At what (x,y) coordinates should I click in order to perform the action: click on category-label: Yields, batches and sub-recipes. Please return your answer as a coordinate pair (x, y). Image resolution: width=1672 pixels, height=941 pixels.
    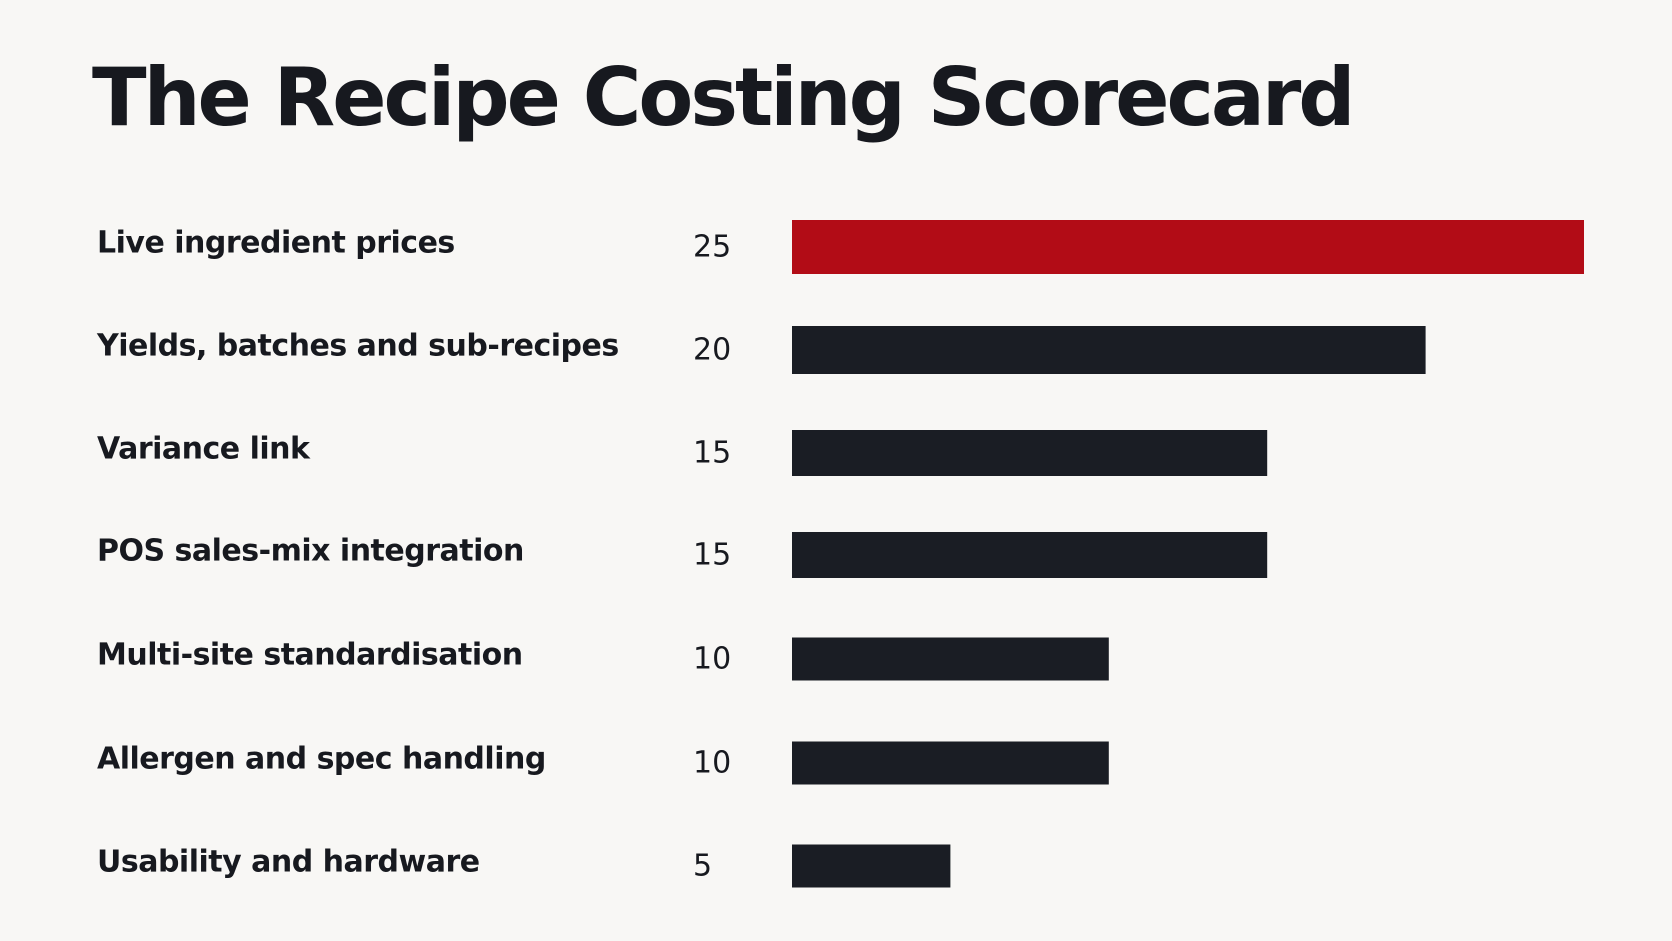
    Looking at the image, I should click on (357, 346).